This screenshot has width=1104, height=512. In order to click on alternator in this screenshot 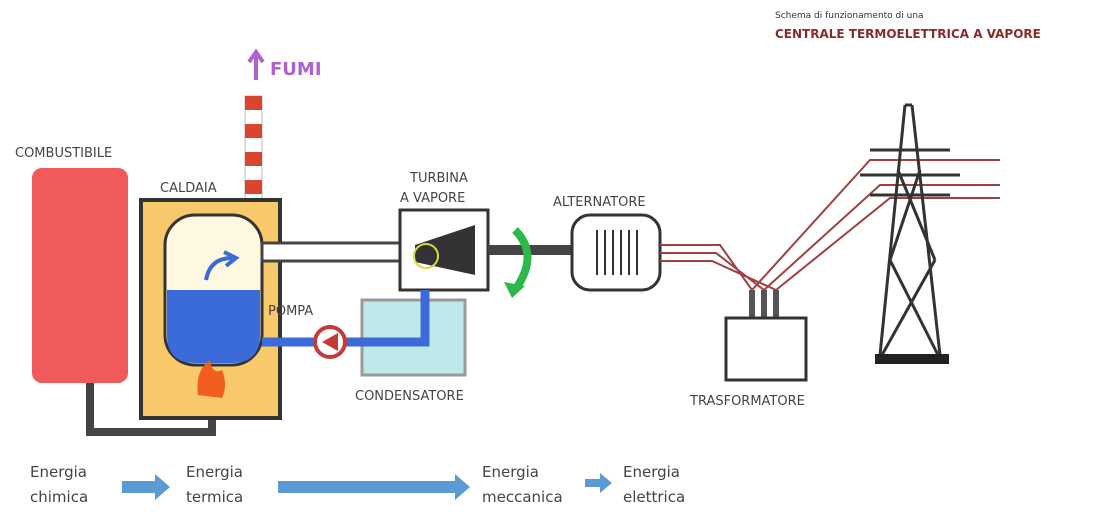, I will do `click(616, 252)`.